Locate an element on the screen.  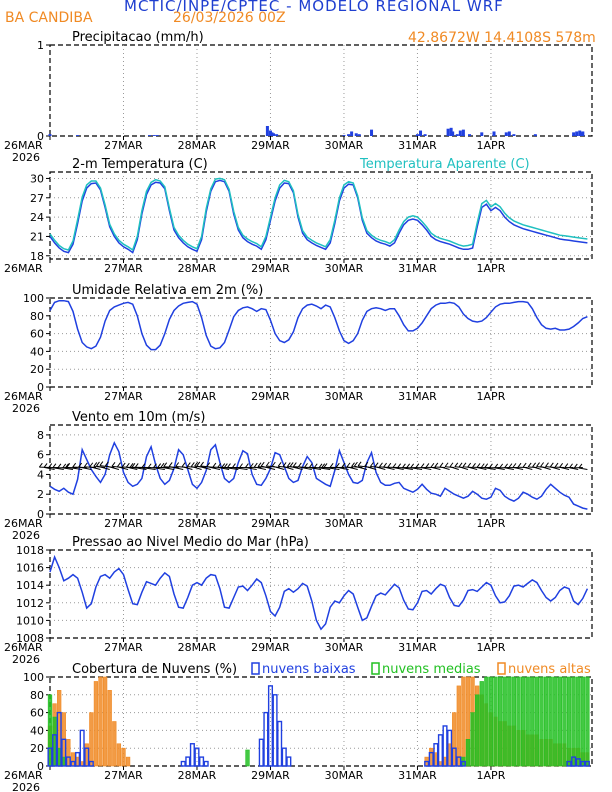
cloud-legend-swatch is located at coordinates (255, 668).